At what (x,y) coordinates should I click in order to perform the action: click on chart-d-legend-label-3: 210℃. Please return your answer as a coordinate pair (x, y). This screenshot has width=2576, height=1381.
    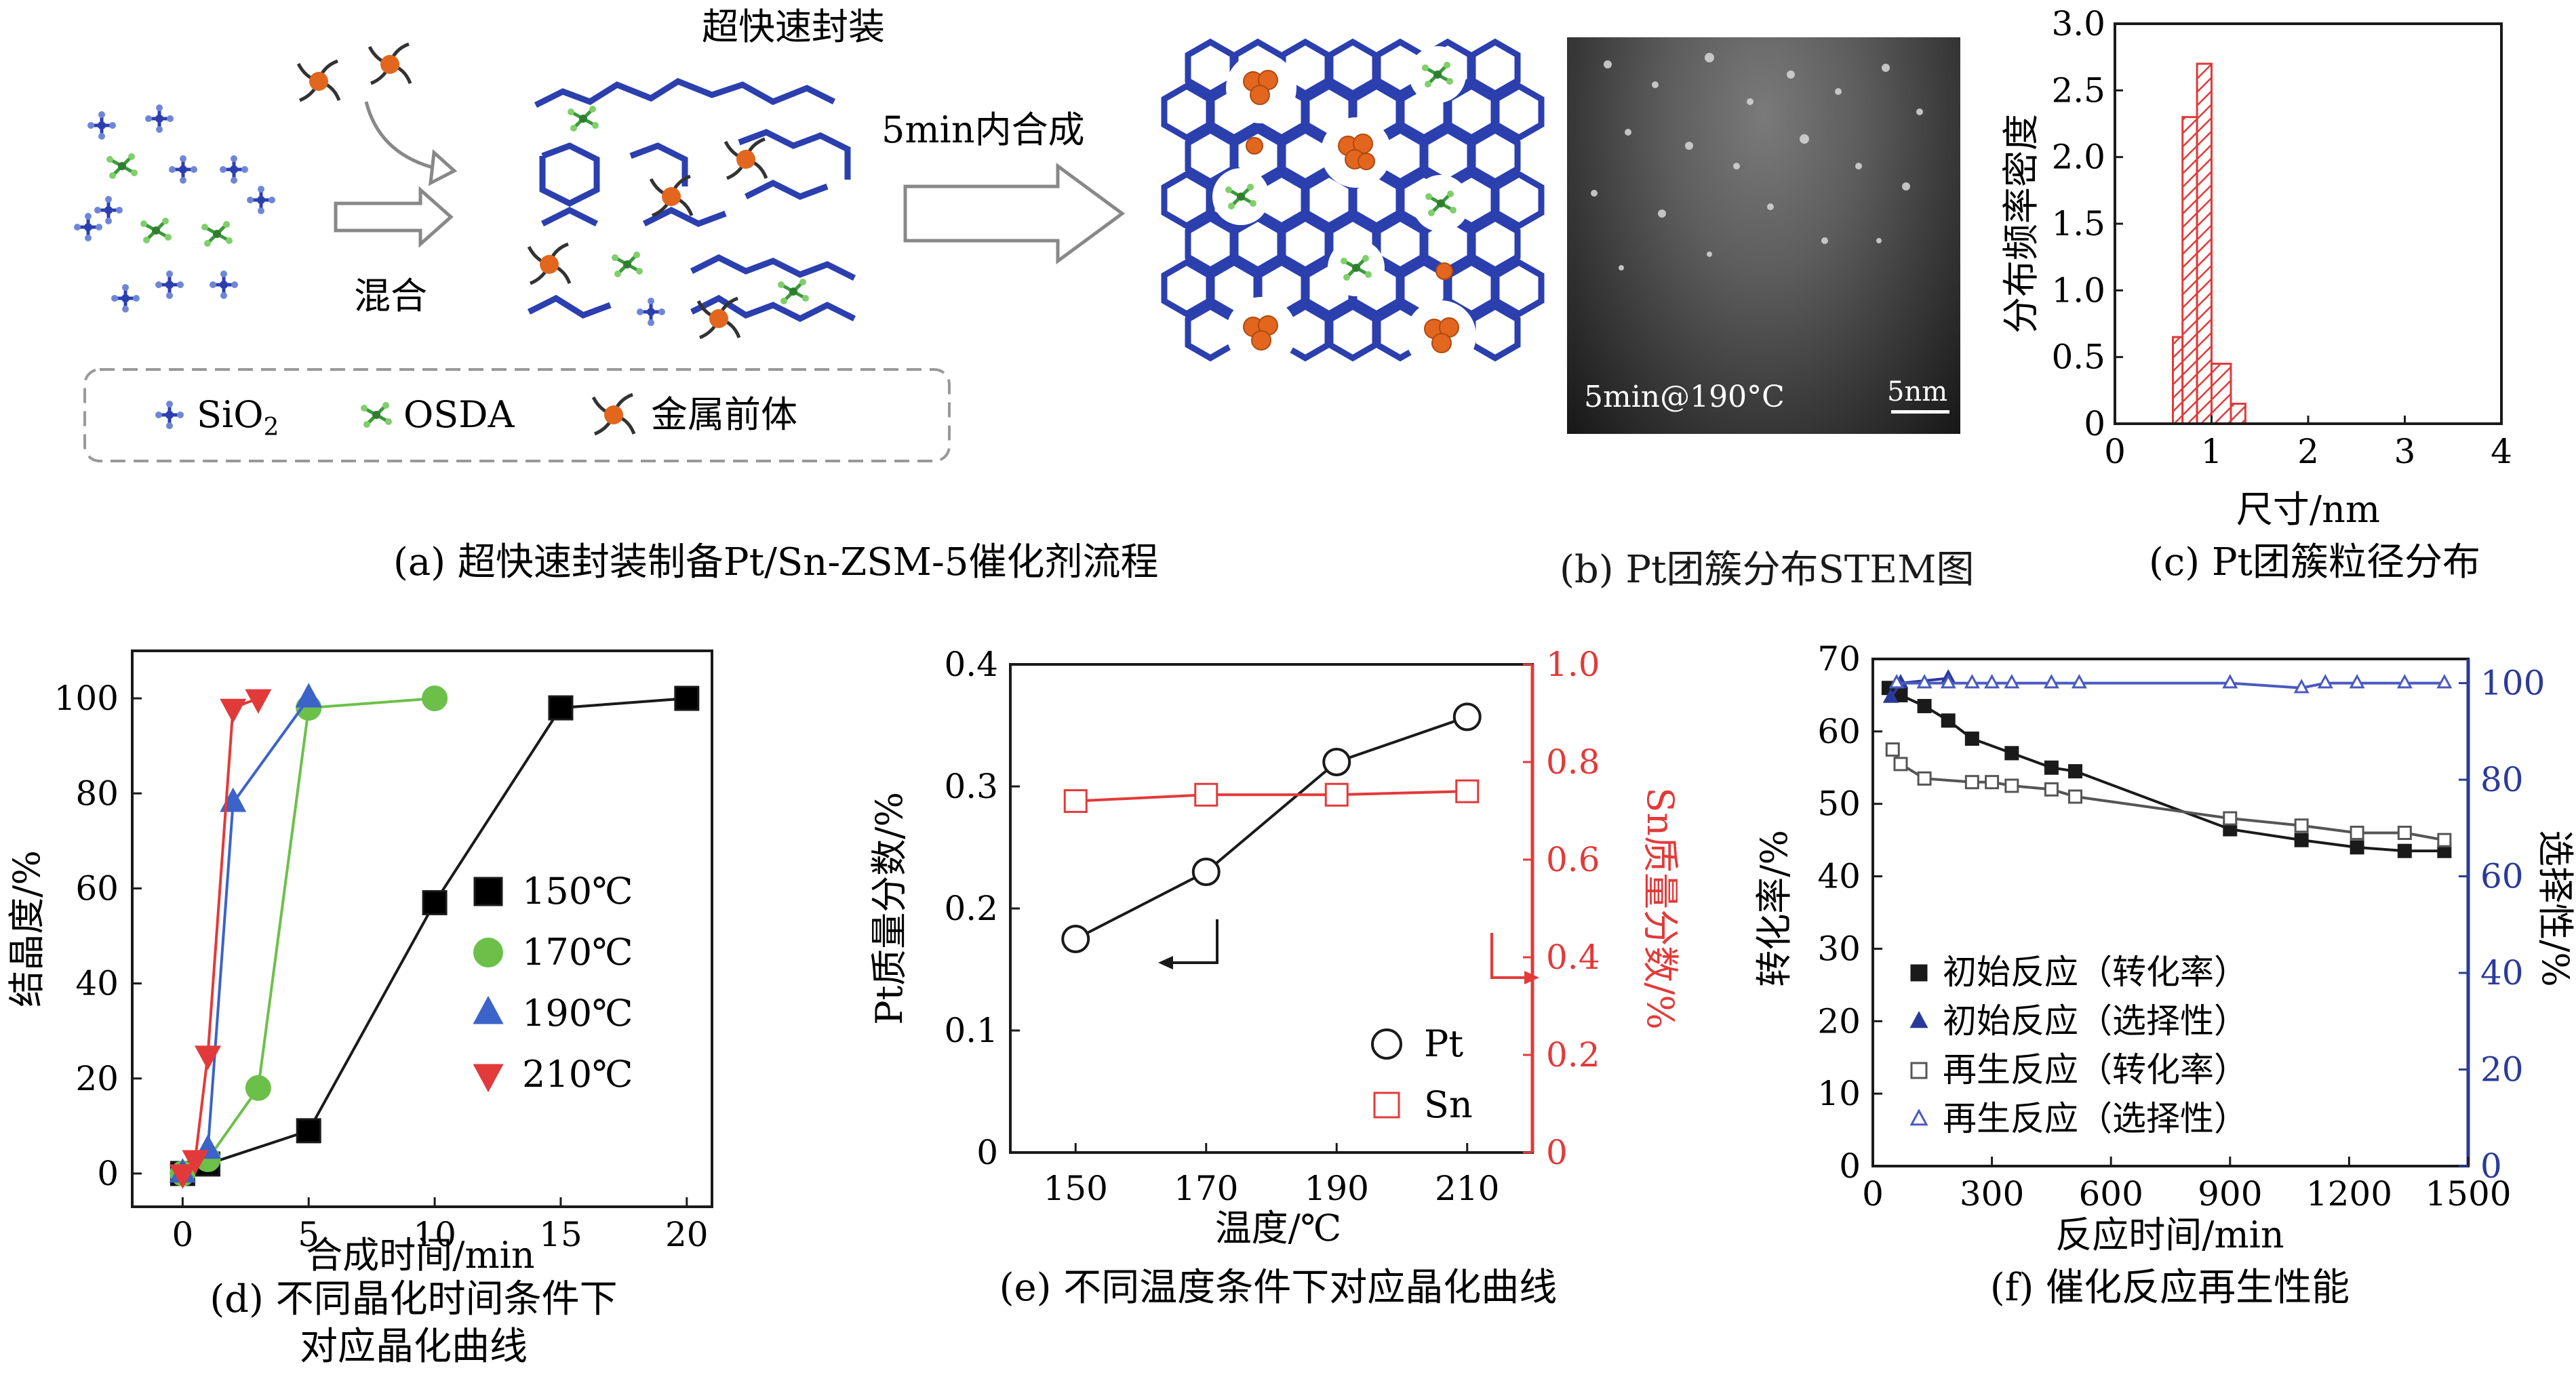
    Looking at the image, I should click on (578, 1074).